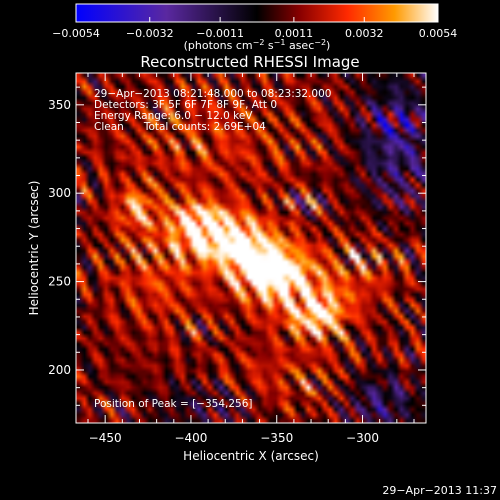 This screenshot has width=500, height=500. Describe the element at coordinates (59, 370) in the screenshot. I see `y-tick-label: 200` at that location.